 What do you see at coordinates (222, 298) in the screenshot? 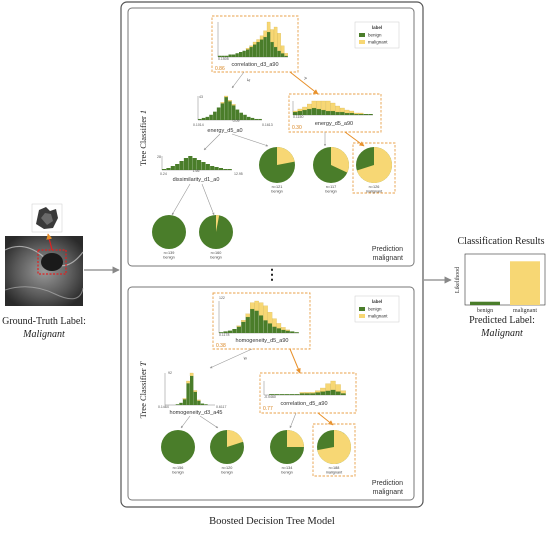
I see `svg-text: 122` at bounding box center [222, 298].